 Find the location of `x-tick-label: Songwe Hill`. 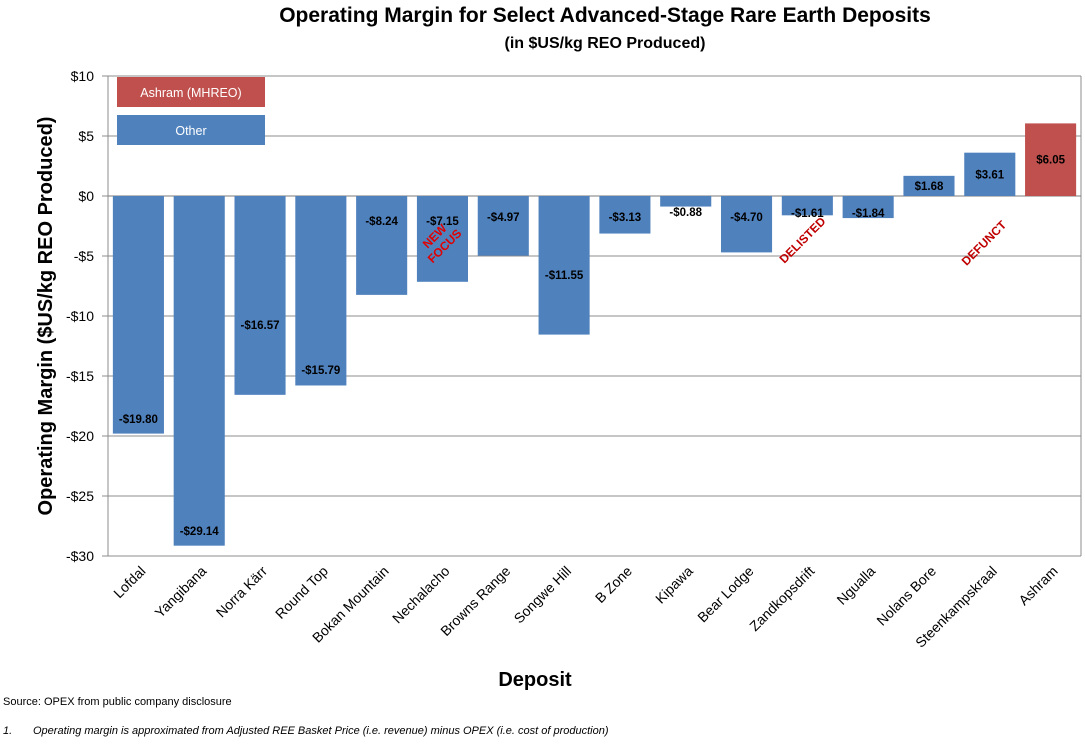

x-tick-label: Songwe Hill is located at coordinates (543, 595).